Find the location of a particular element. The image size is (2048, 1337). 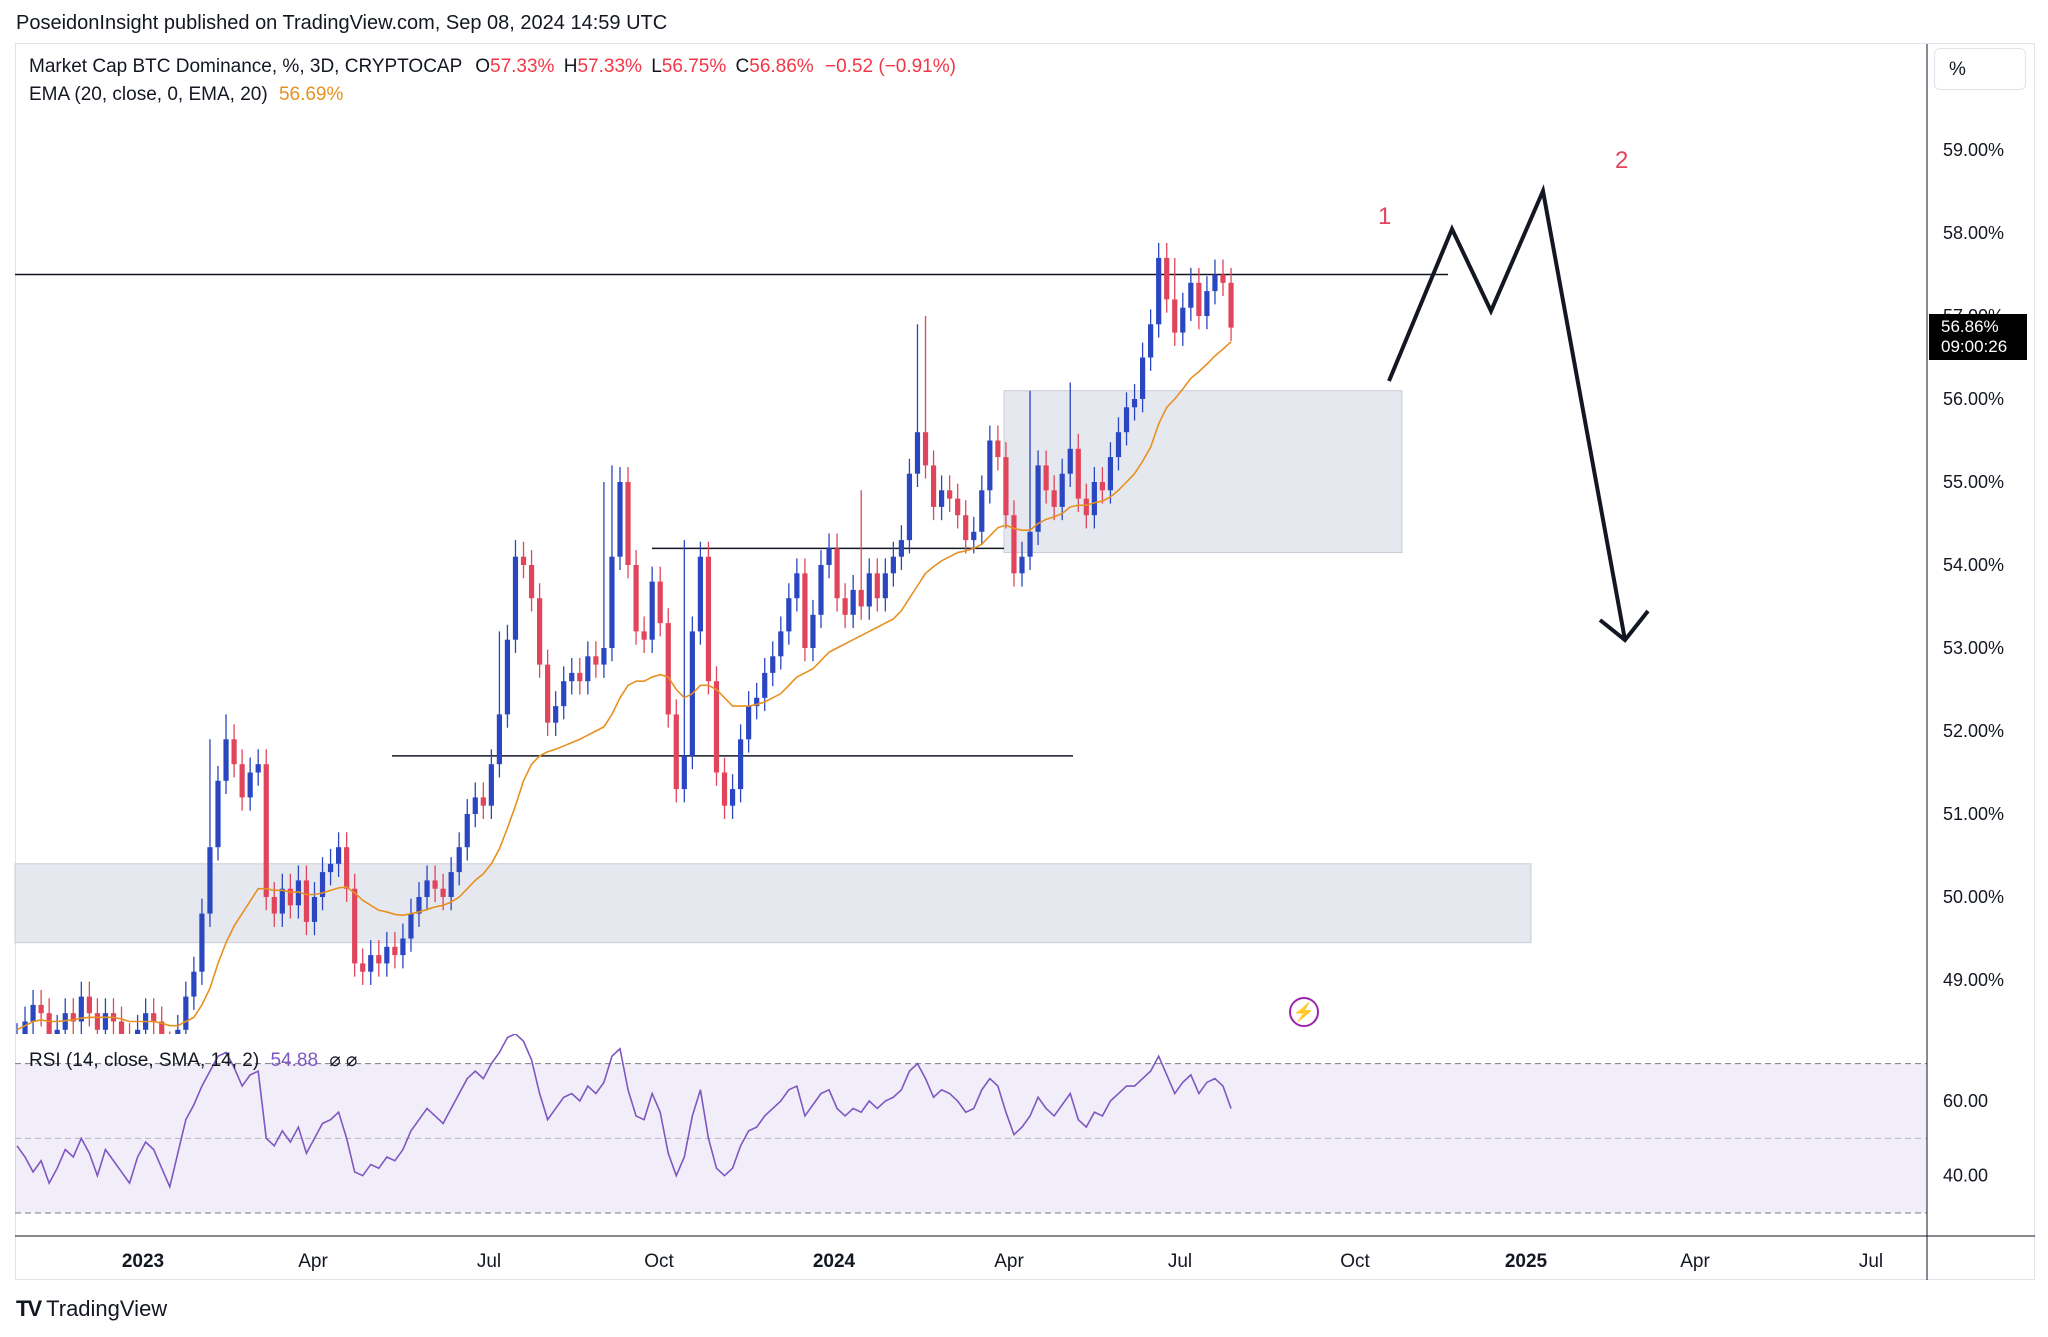

last-price-value: 56.86% is located at coordinates (1970, 326).